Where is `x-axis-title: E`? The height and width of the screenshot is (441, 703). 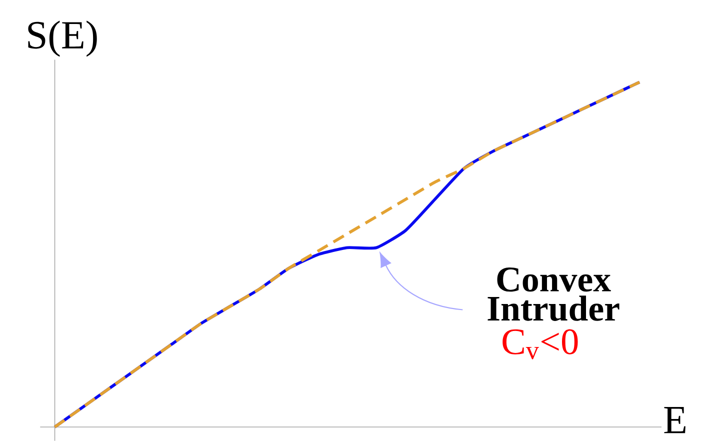
x-axis-title: E is located at coordinates (675, 420).